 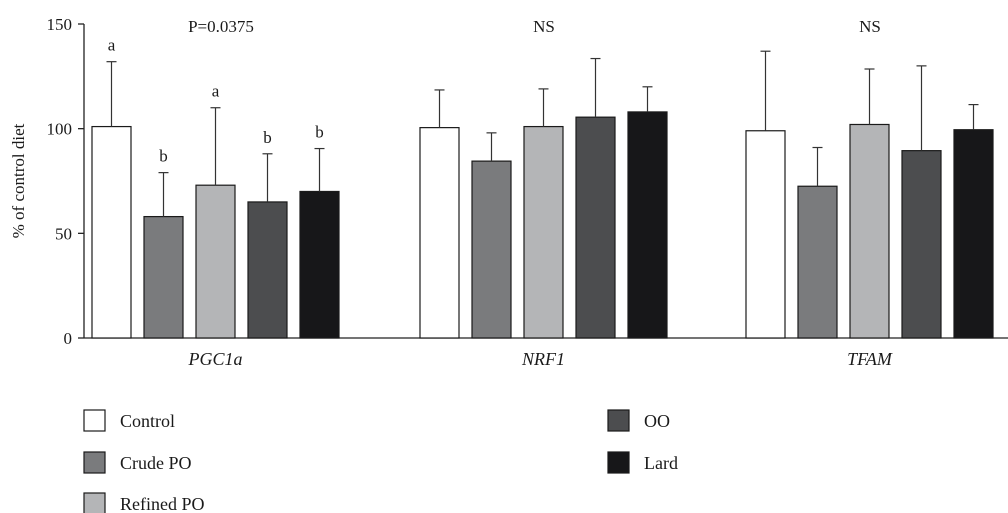 What do you see at coordinates (870, 359) in the screenshot?
I see `x-category-label: TFAM` at bounding box center [870, 359].